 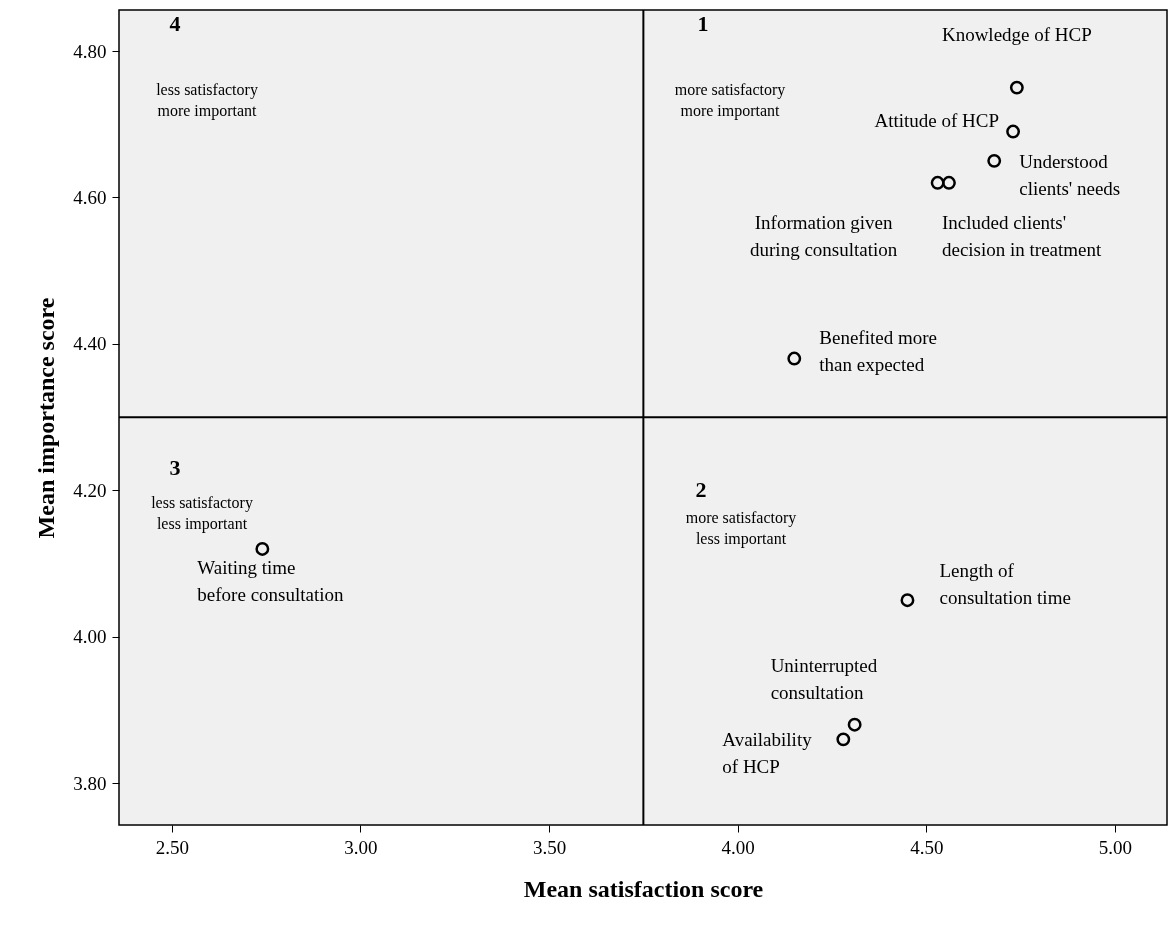 I want to click on annotation: Understood clients' needs, so click(x=1070, y=174).